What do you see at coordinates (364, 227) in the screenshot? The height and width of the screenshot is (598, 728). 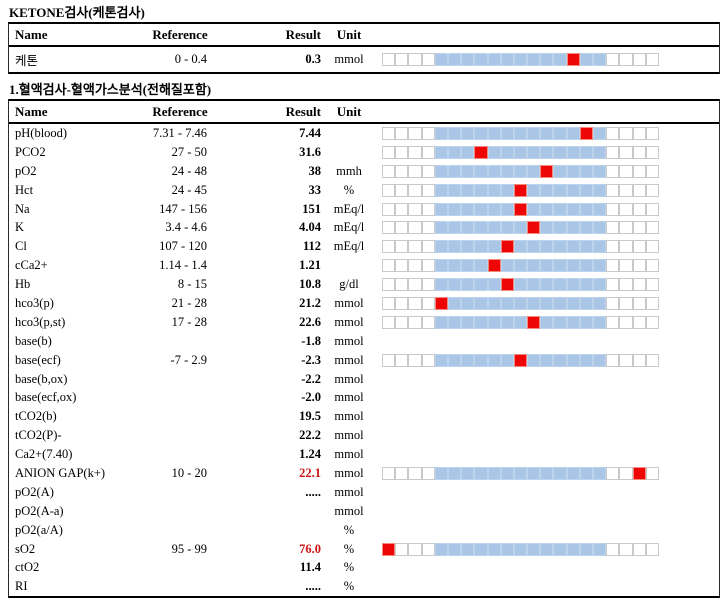 I see `lab-row: K 3.4 - 4.6 4.04 mEq/l` at bounding box center [364, 227].